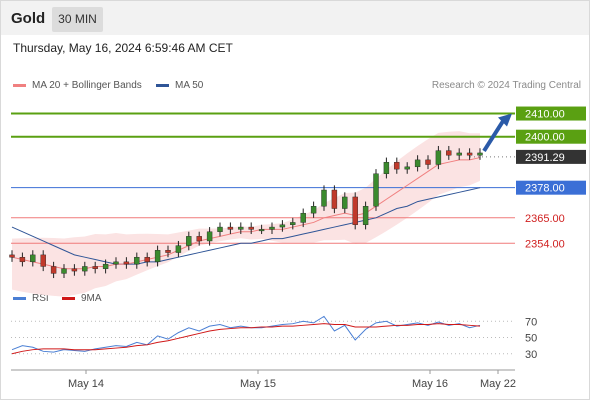 Image resolution: width=590 pixels, height=400 pixels. Describe the element at coordinates (531, 339) in the screenshot. I see `rsi-tick-label: 50` at that location.